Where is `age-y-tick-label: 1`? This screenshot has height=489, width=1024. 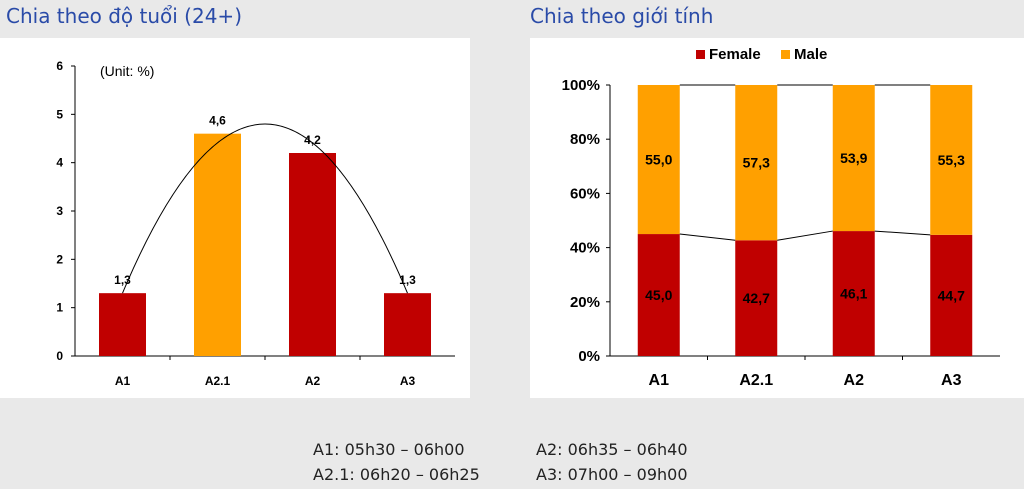
age-y-tick-label: 1 is located at coordinates (59, 308).